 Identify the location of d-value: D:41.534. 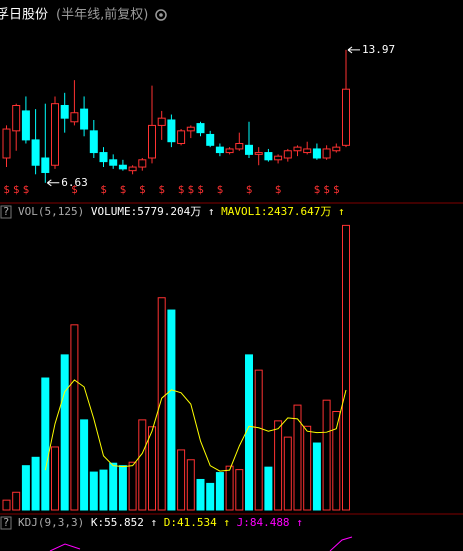
(190, 522).